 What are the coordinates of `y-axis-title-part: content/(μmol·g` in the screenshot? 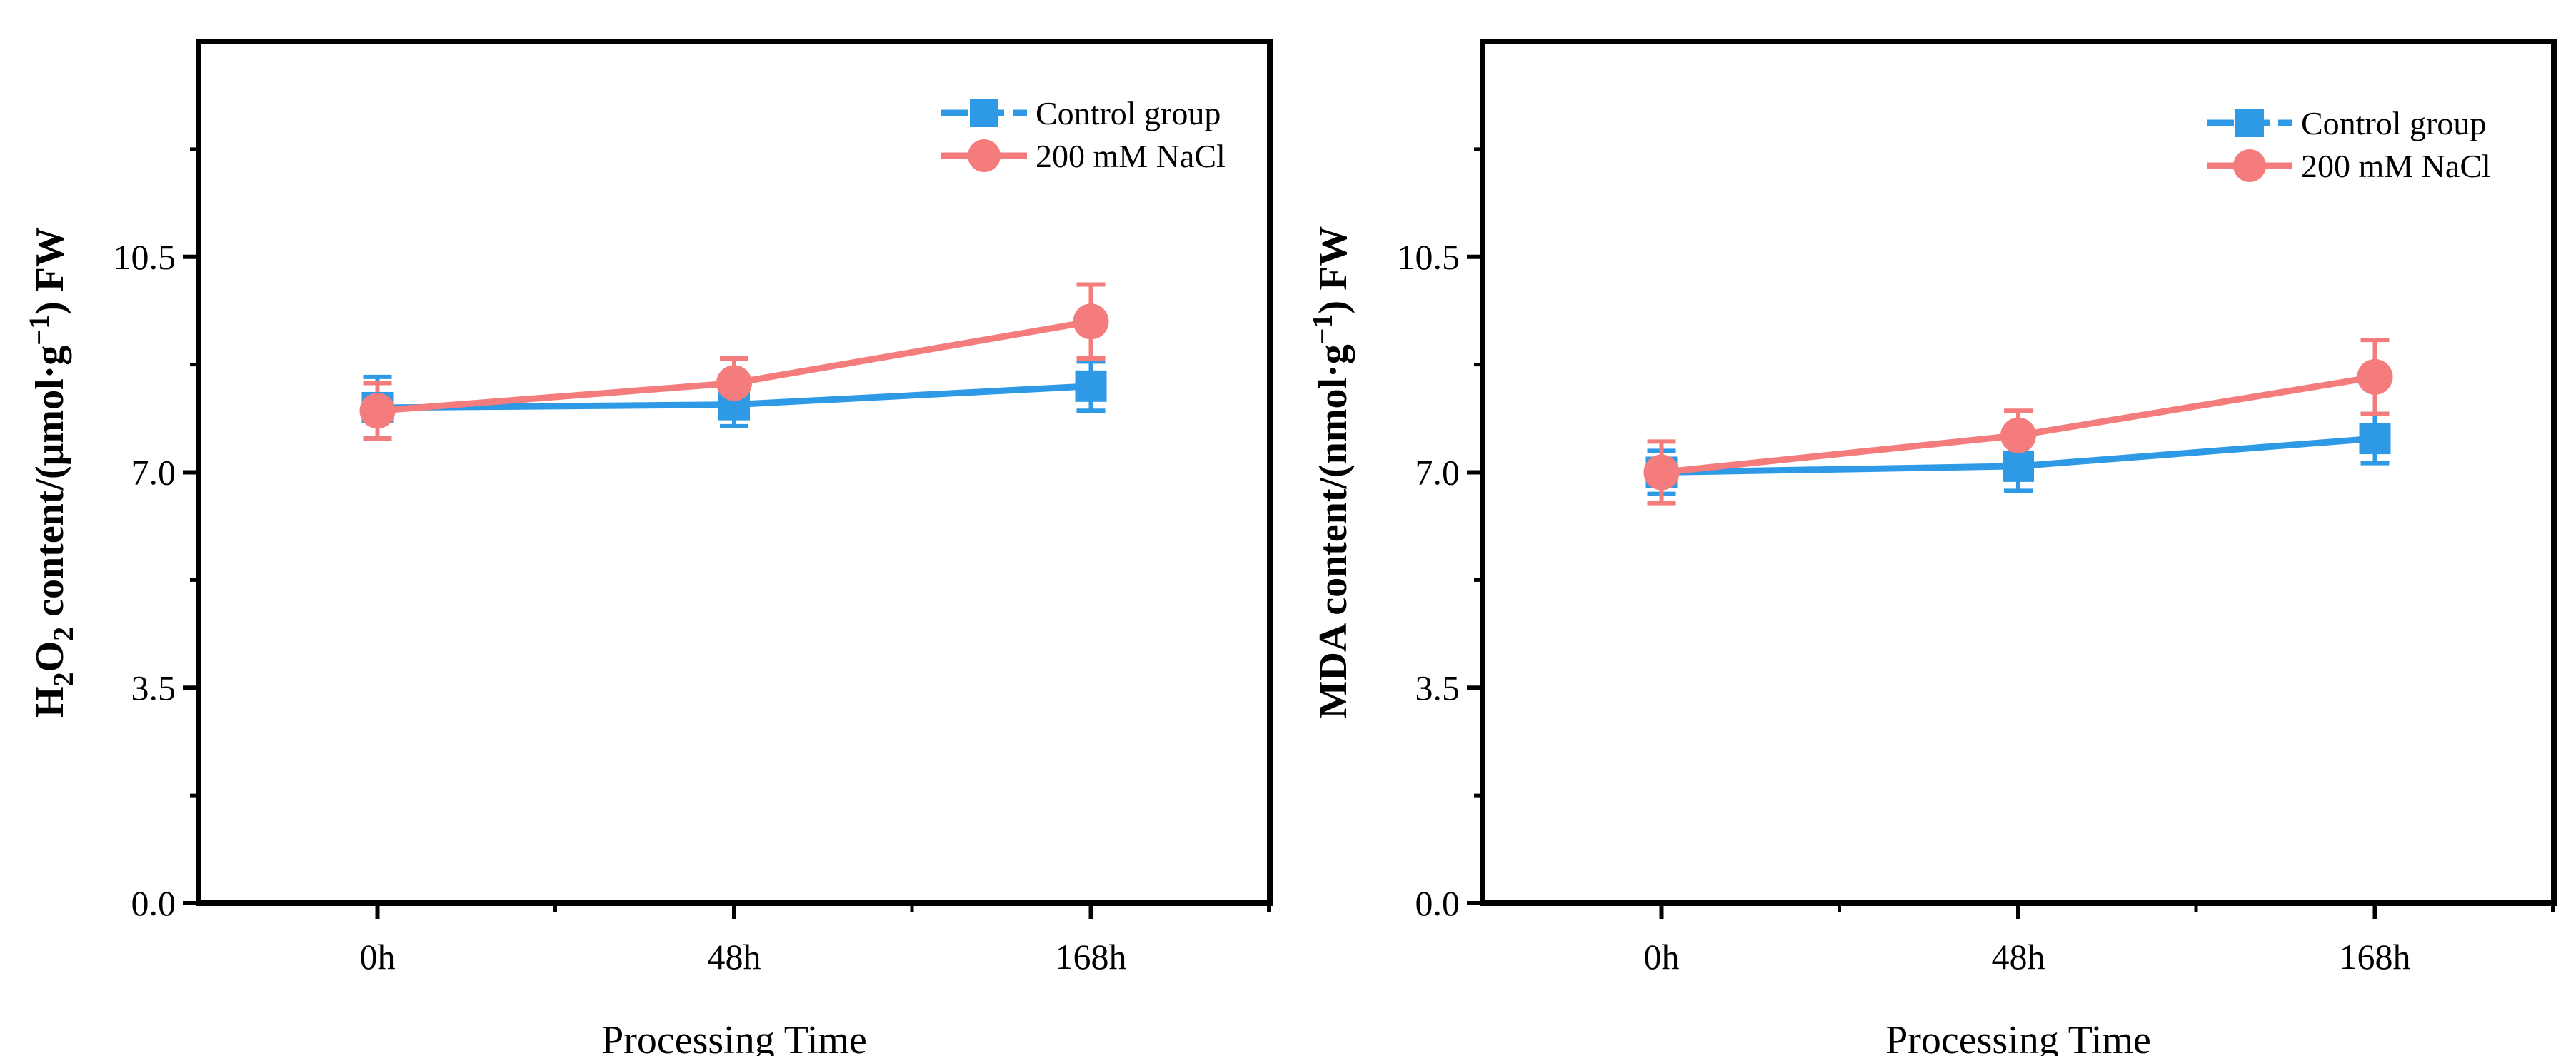 It's located at (50, 486).